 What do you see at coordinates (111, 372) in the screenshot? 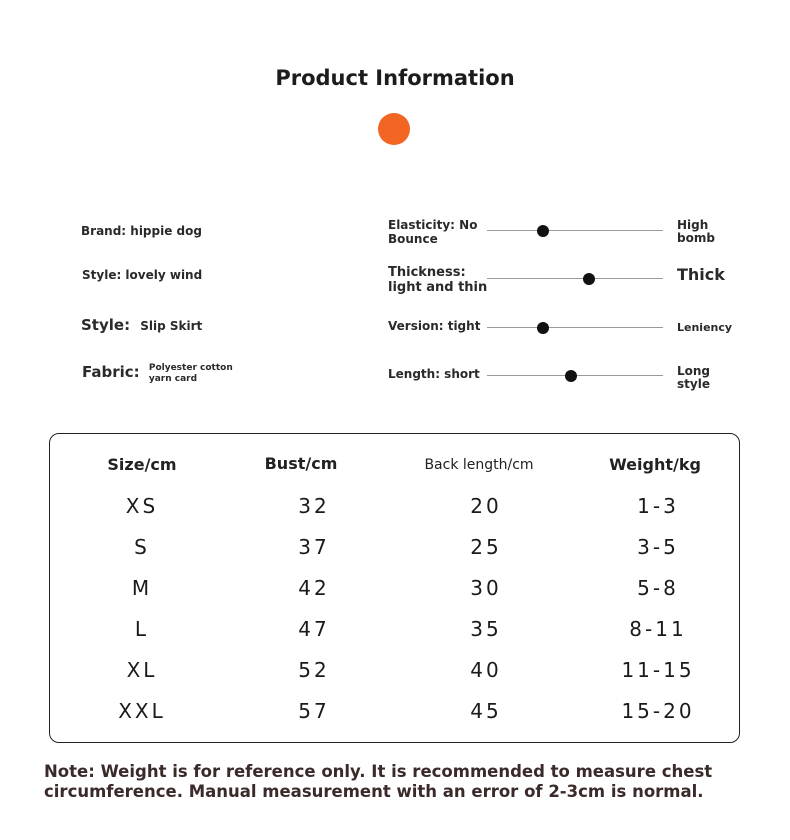
I see `fabric-label: Fabric:` at bounding box center [111, 372].